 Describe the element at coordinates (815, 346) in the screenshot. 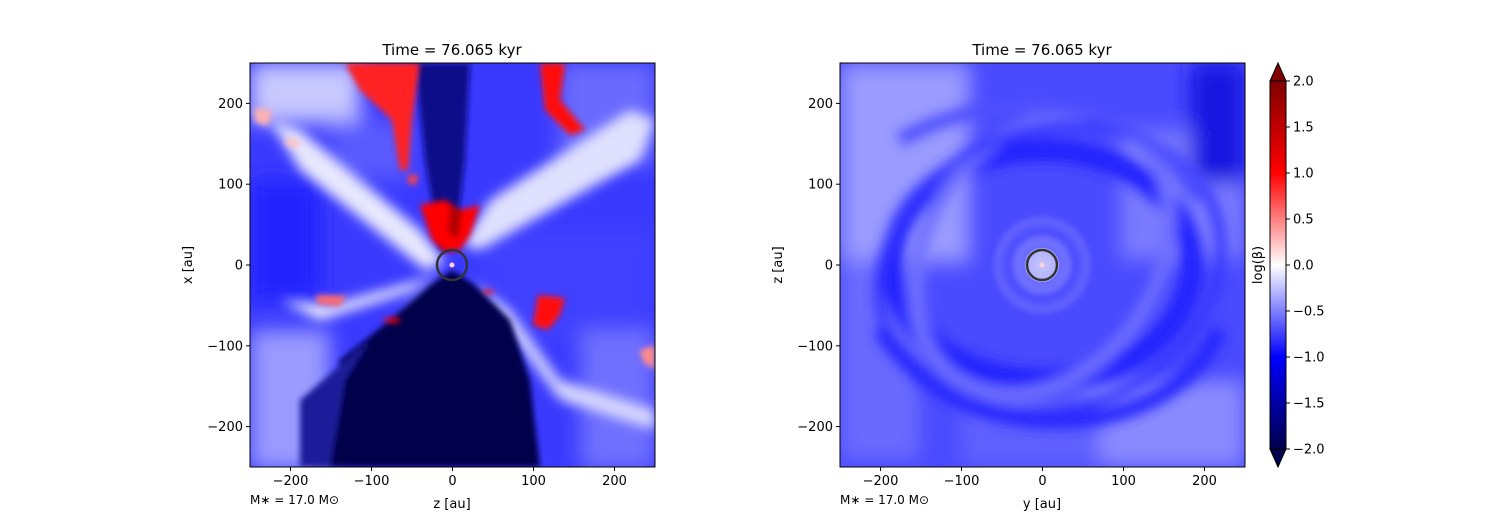

I see `right-y-tick-label: −100` at that location.